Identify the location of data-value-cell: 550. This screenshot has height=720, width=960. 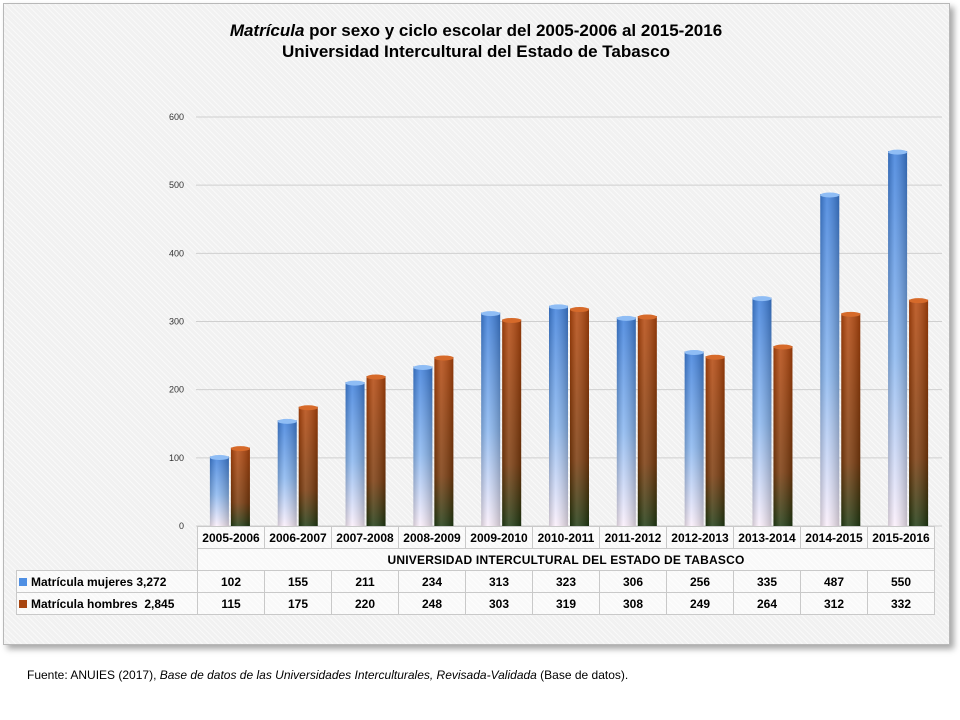
(901, 581).